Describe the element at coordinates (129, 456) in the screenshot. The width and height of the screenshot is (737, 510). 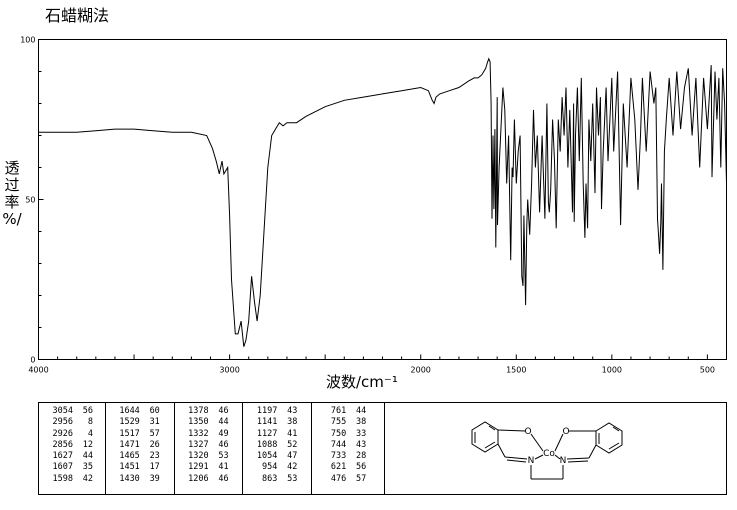
I see `peak-wavenumber: 1465` at that location.